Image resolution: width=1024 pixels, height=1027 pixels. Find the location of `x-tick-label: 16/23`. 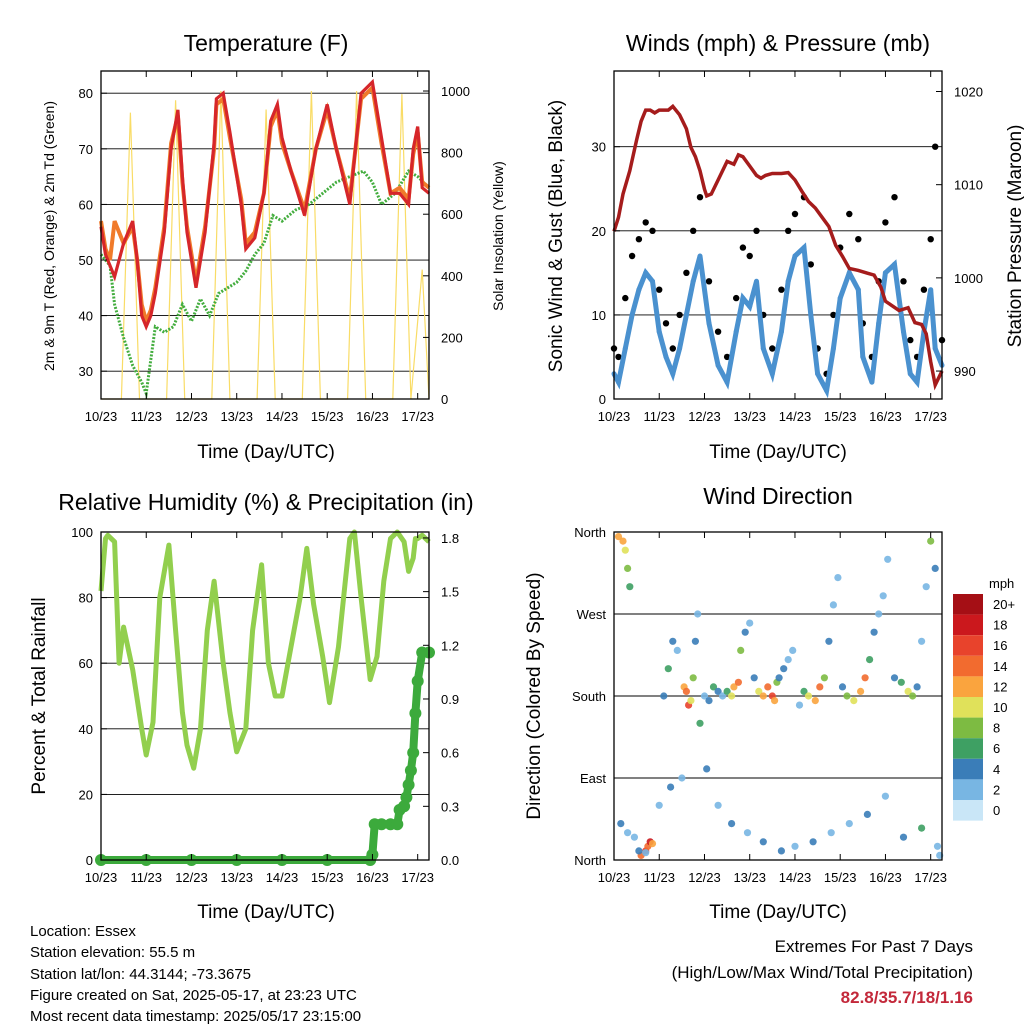

x-tick-label: 16/23 is located at coordinates (885, 416).